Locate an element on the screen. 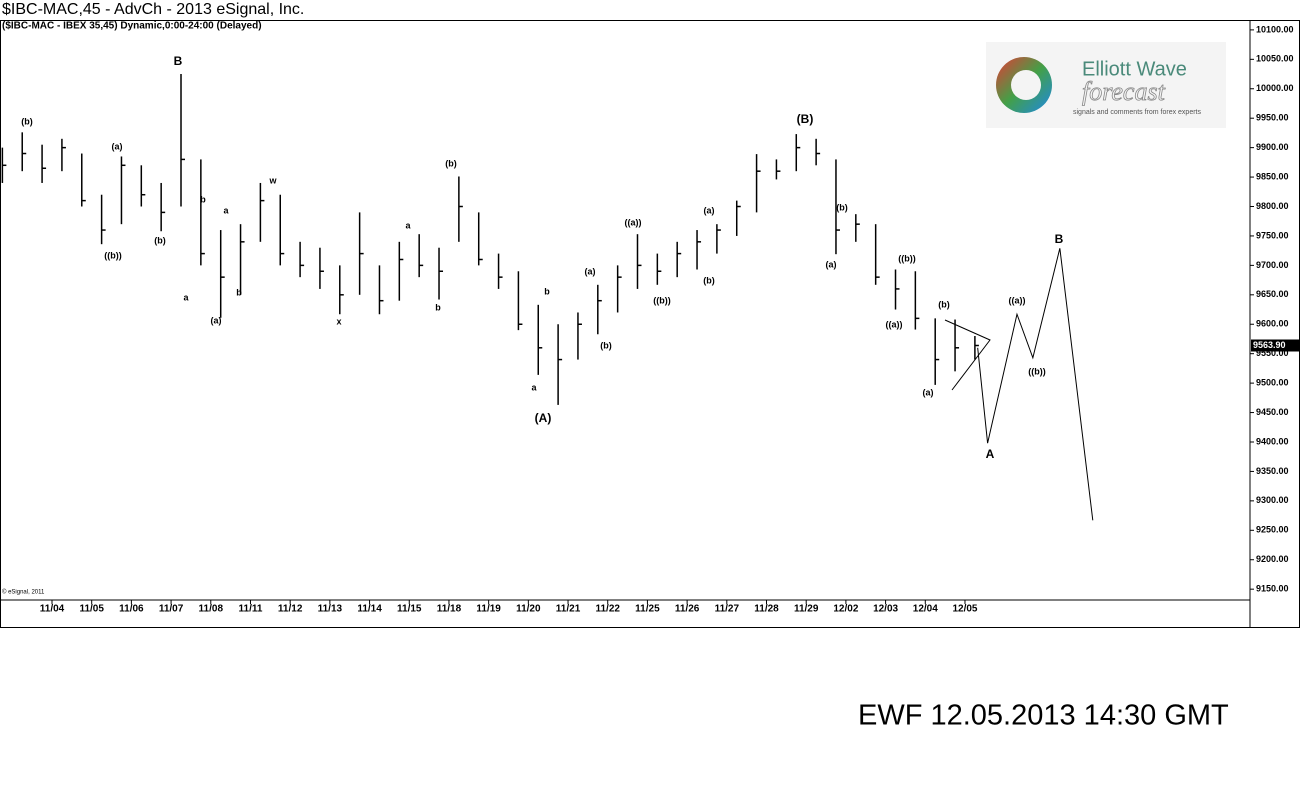 The height and width of the screenshot is (804, 1300). x-tick-label: 11/21 is located at coordinates (568, 609).